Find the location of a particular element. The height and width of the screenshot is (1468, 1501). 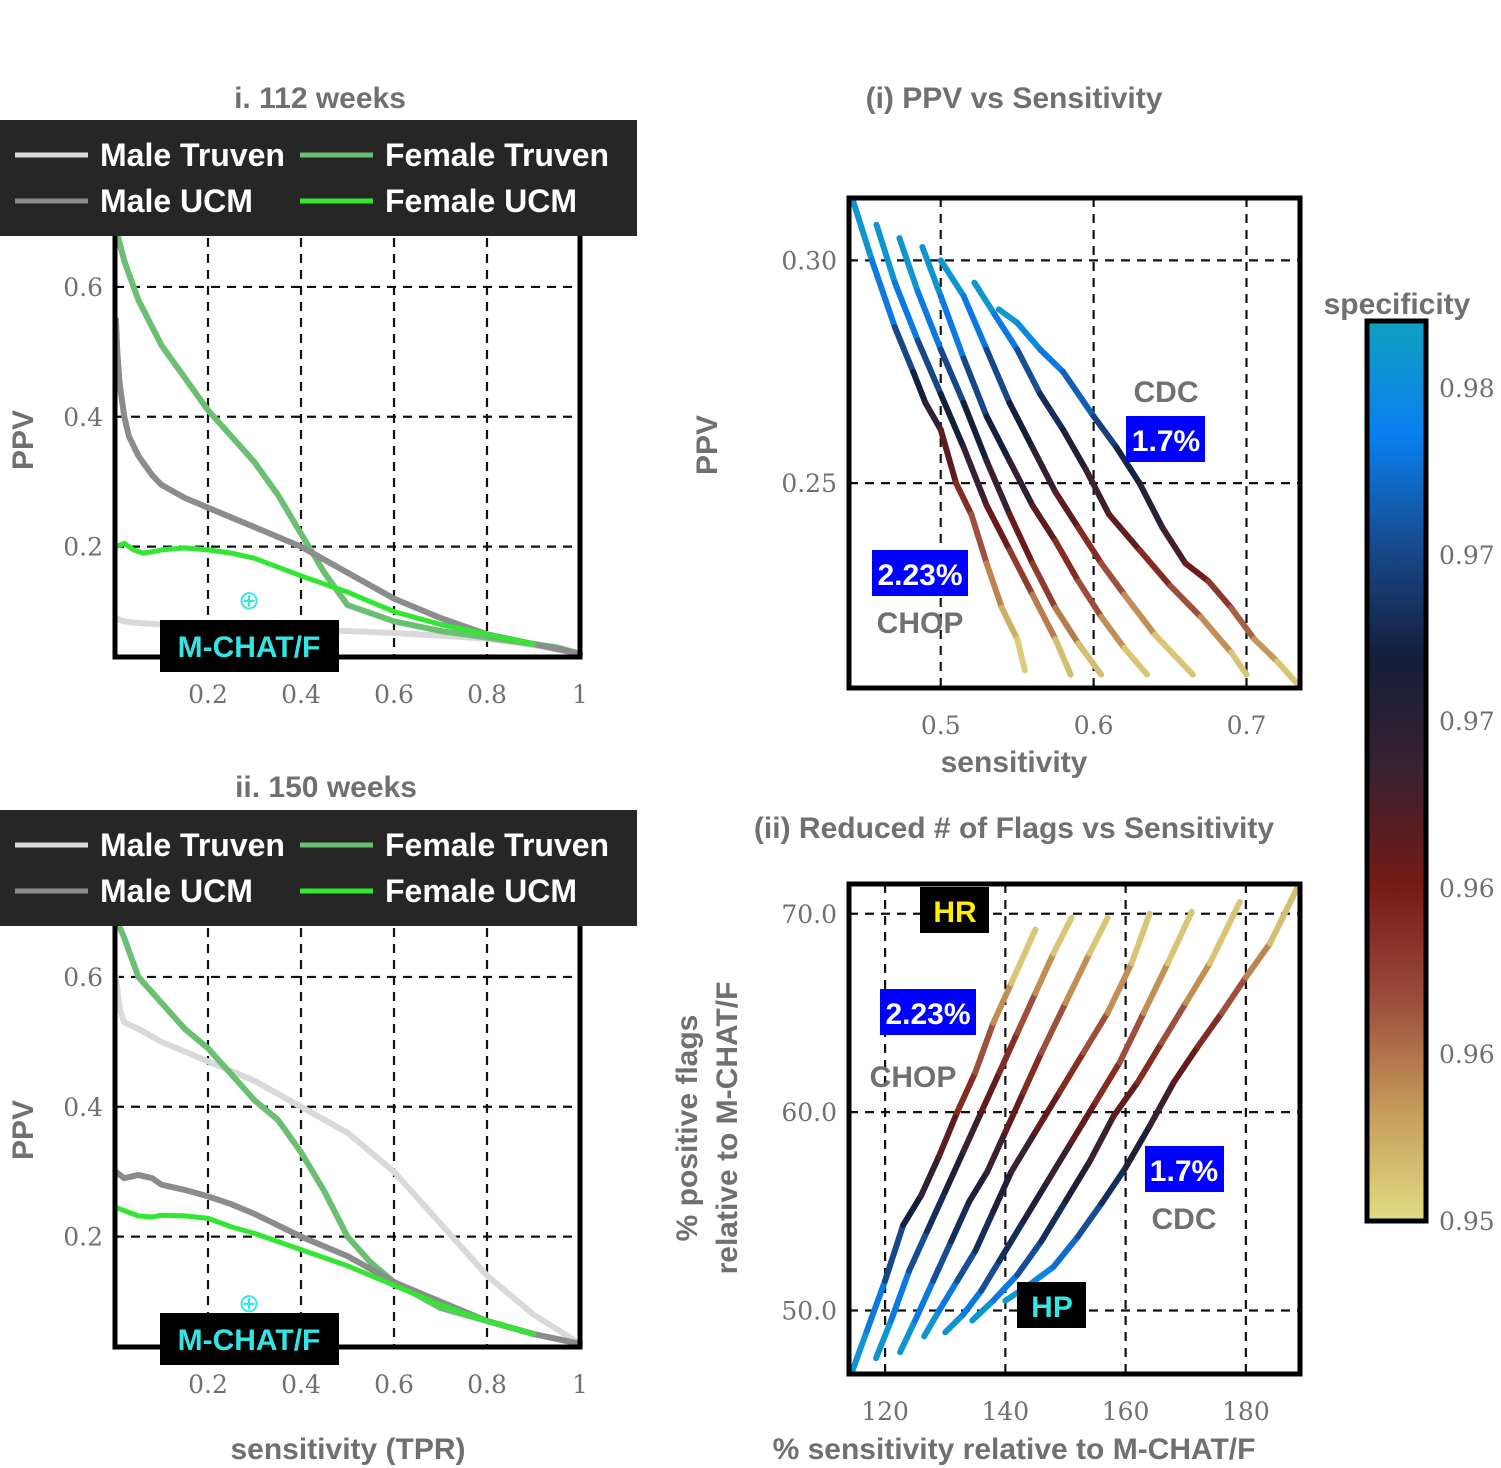

panel-i-ylabel: PPV is located at coordinates (23, 440).